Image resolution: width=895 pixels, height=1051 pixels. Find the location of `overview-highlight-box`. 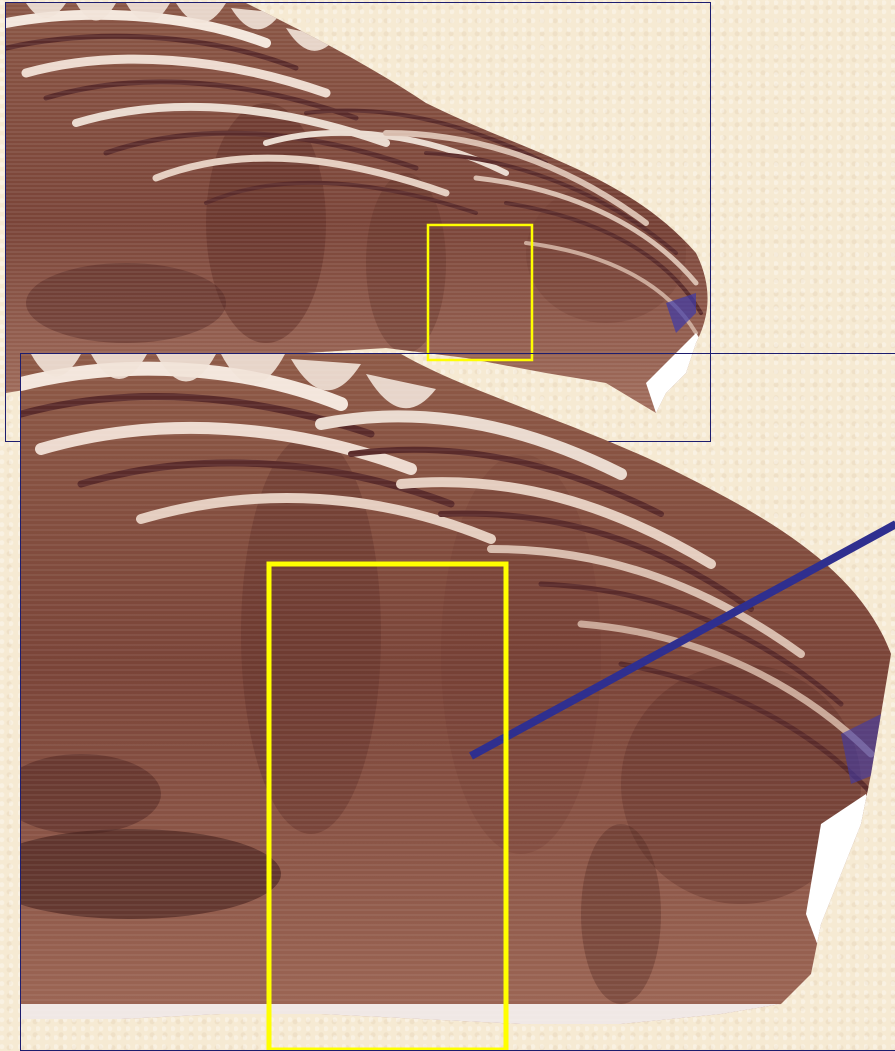

overview-highlight-box is located at coordinates (480, 292).